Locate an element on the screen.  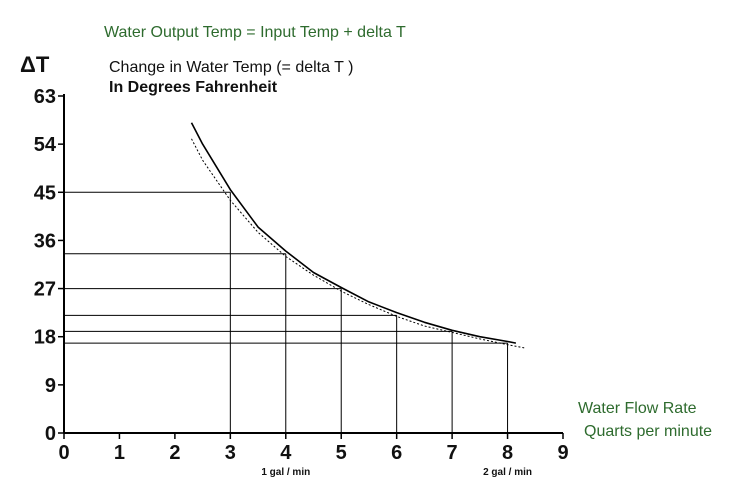
x-tick-label-6: 6 is located at coordinates (396, 453).